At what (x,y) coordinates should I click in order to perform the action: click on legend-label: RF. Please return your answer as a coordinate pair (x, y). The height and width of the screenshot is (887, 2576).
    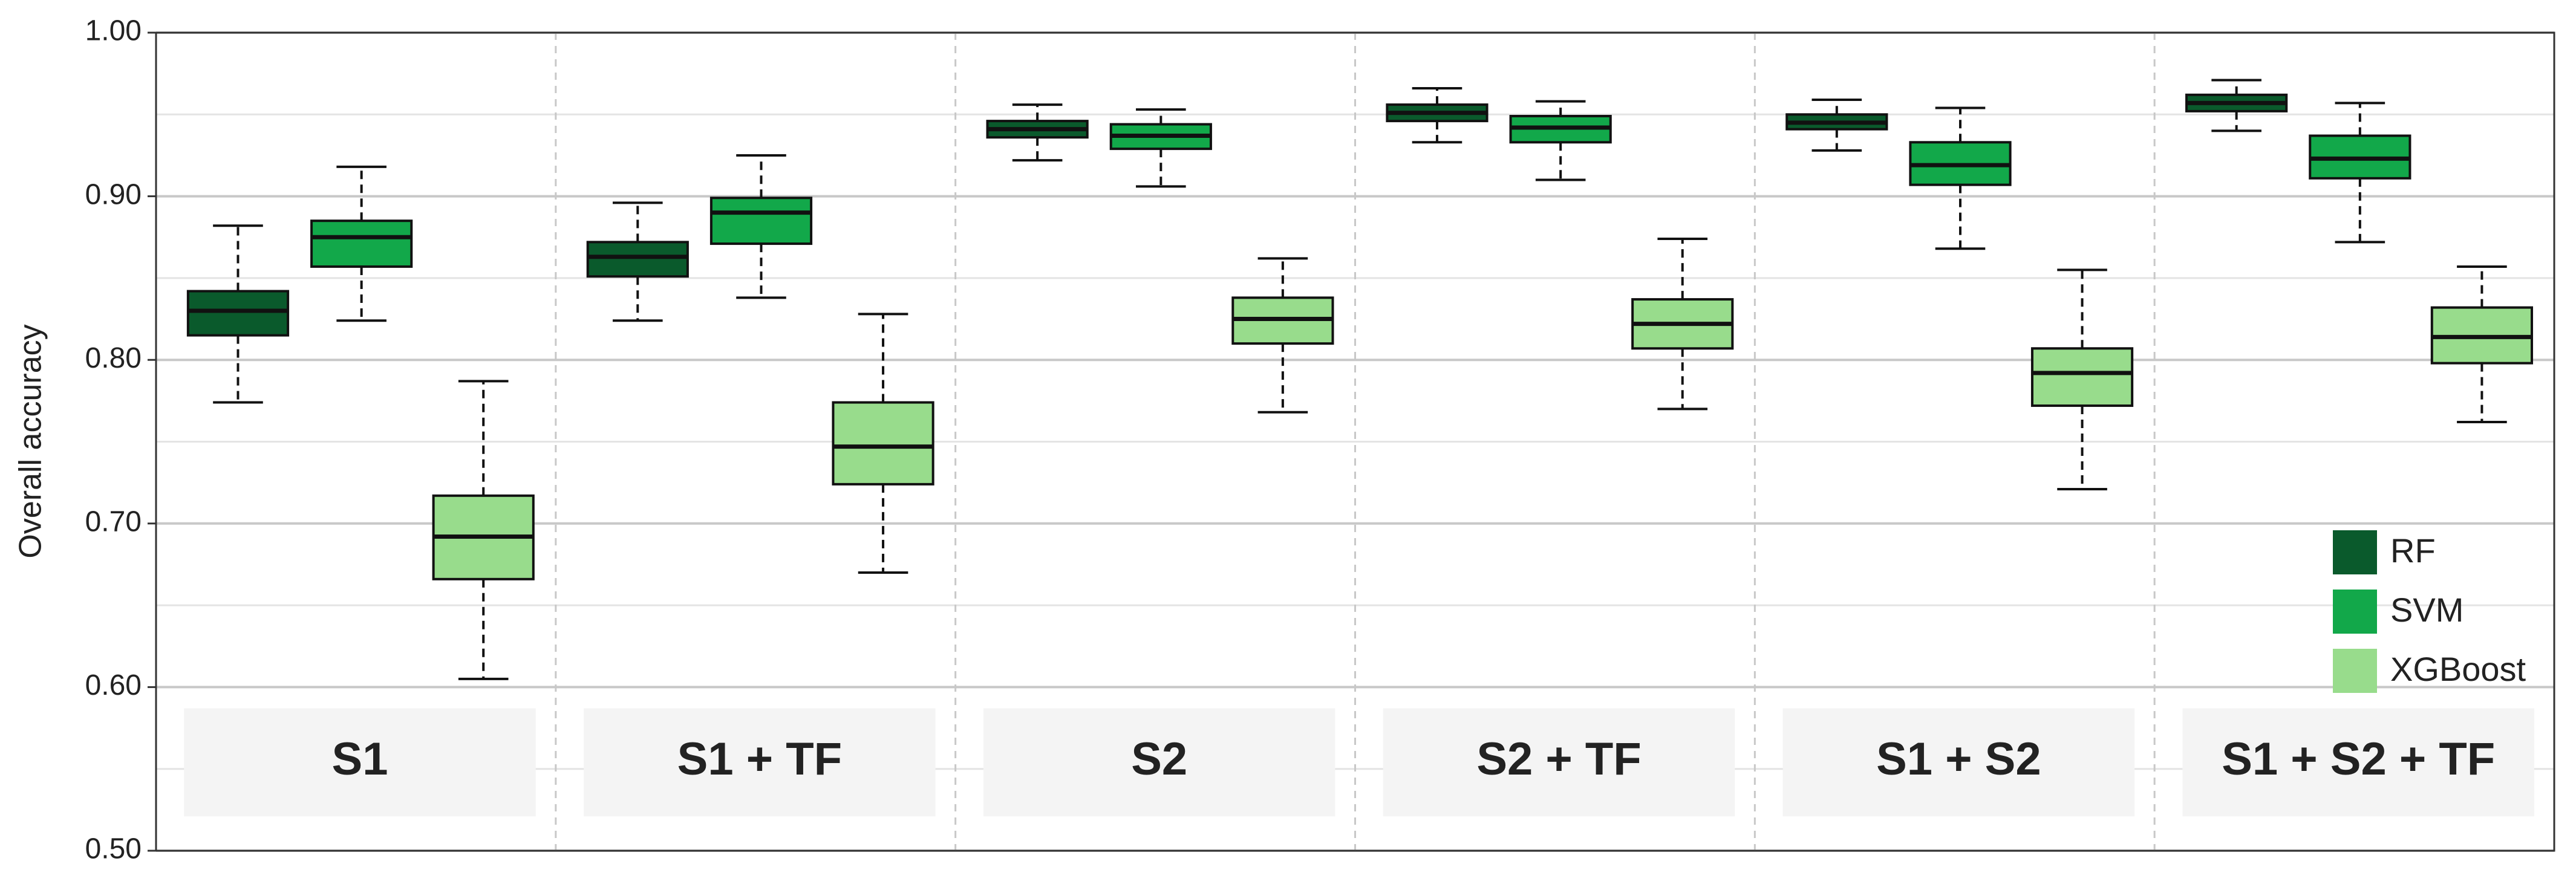
    Looking at the image, I should click on (2413, 550).